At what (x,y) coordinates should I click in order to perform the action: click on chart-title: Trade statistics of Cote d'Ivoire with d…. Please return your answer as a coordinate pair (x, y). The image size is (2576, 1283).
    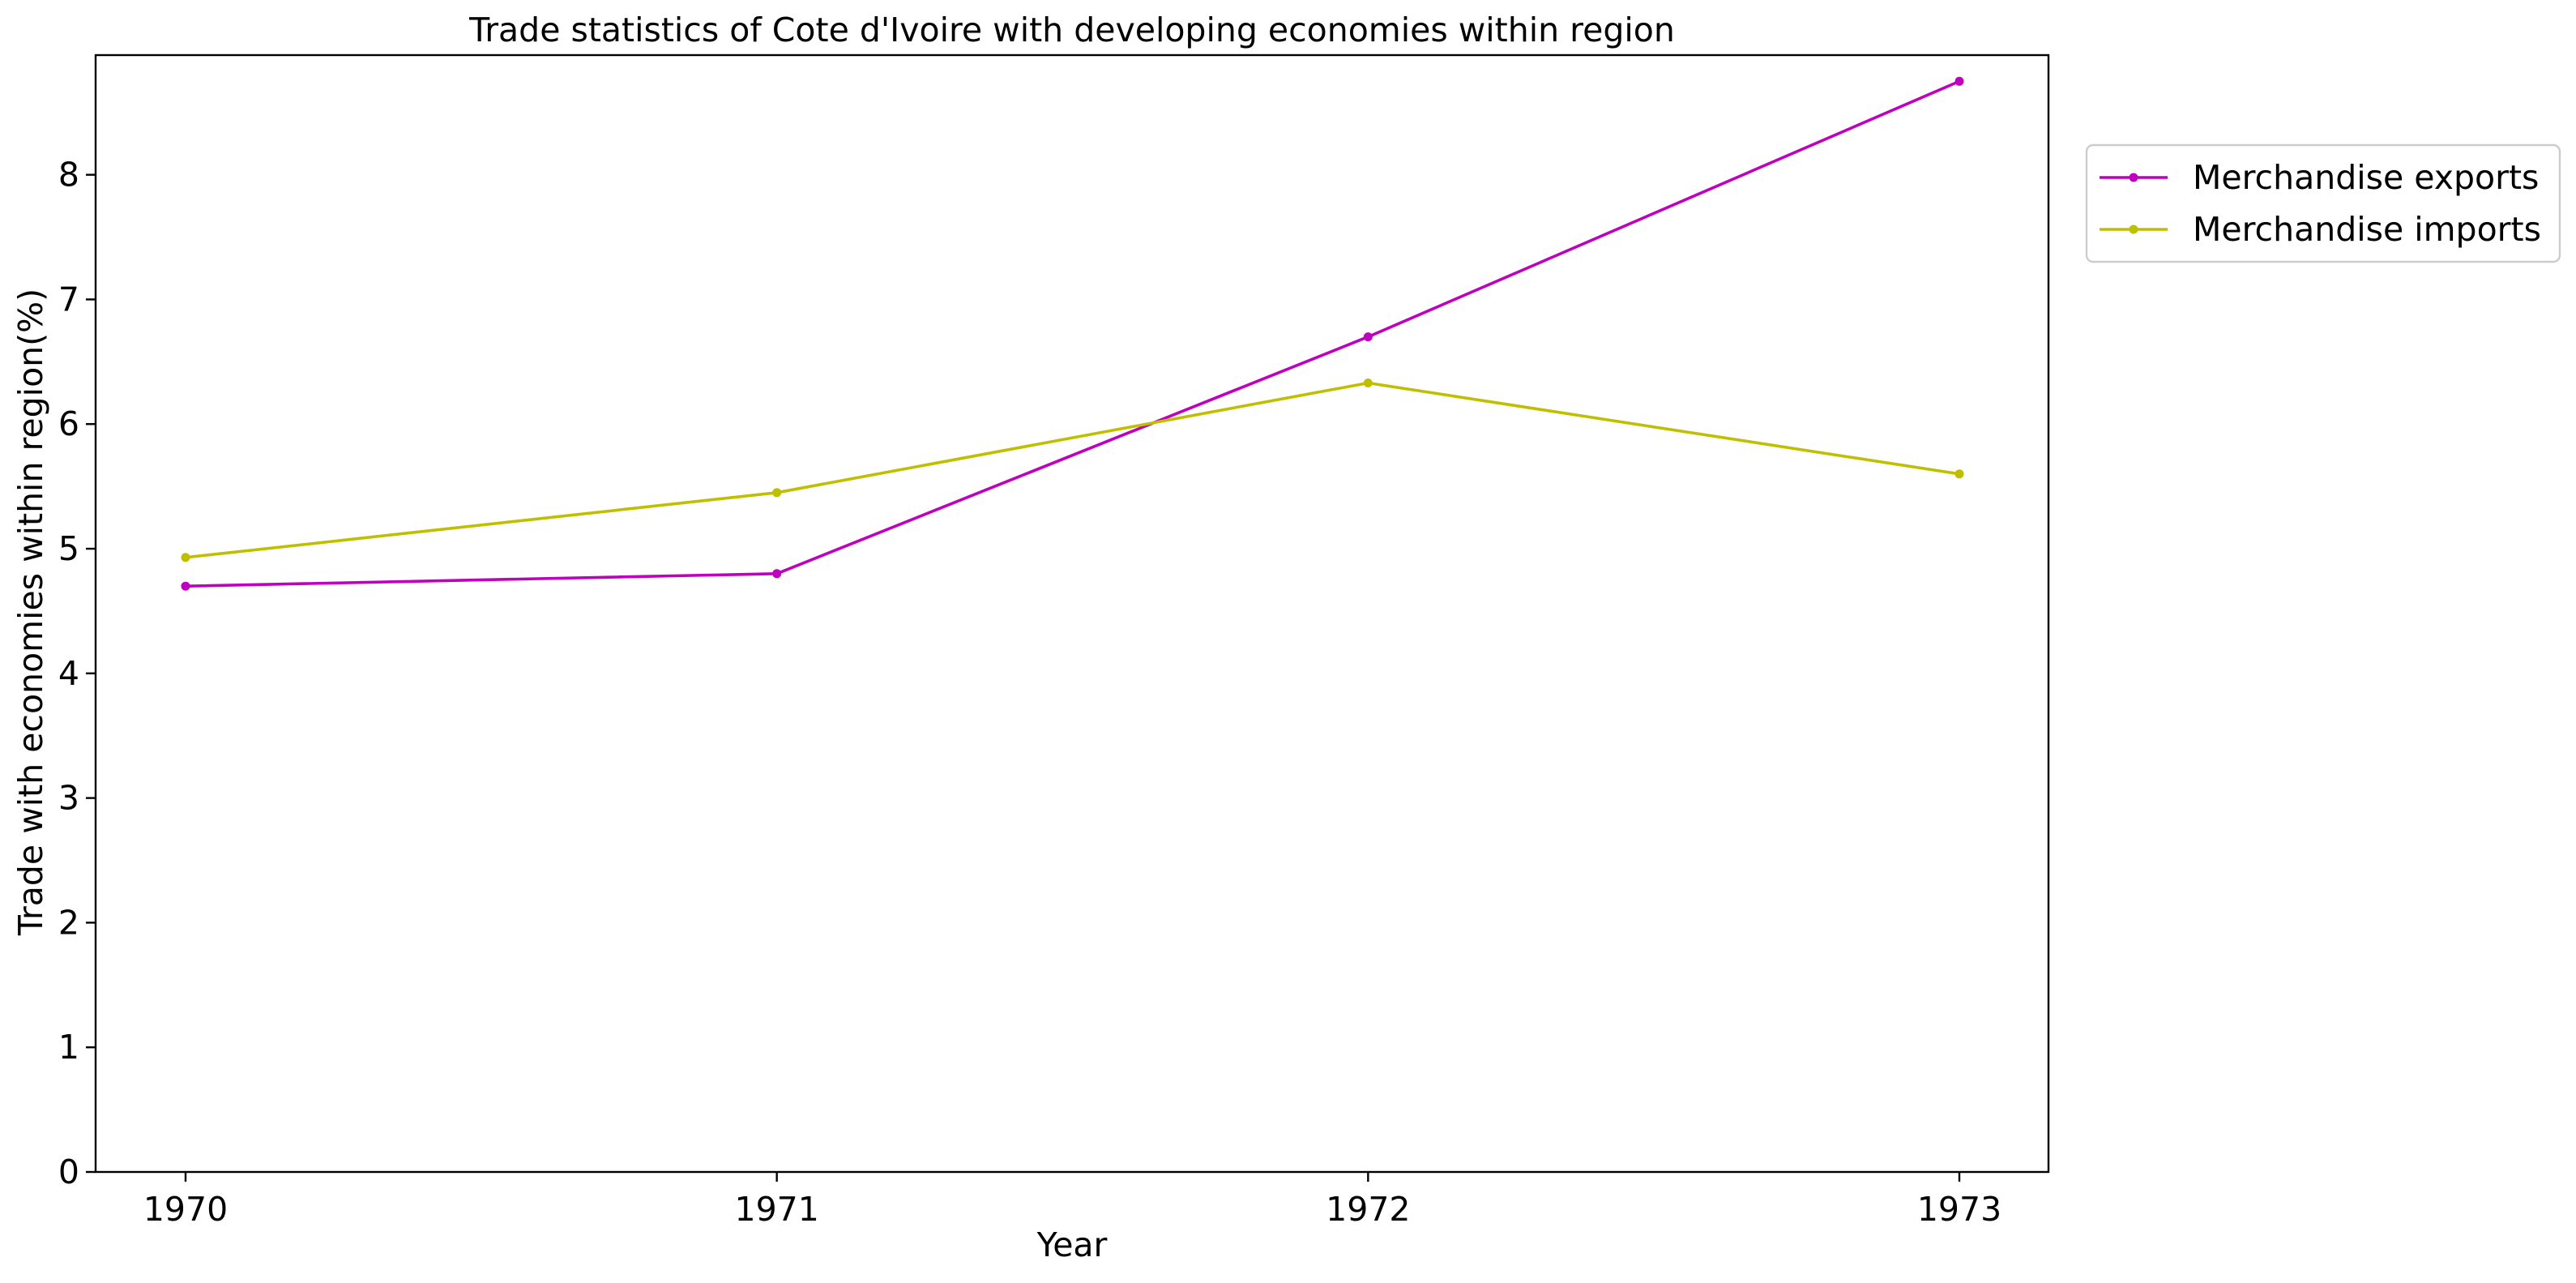
    Looking at the image, I should click on (1071, 30).